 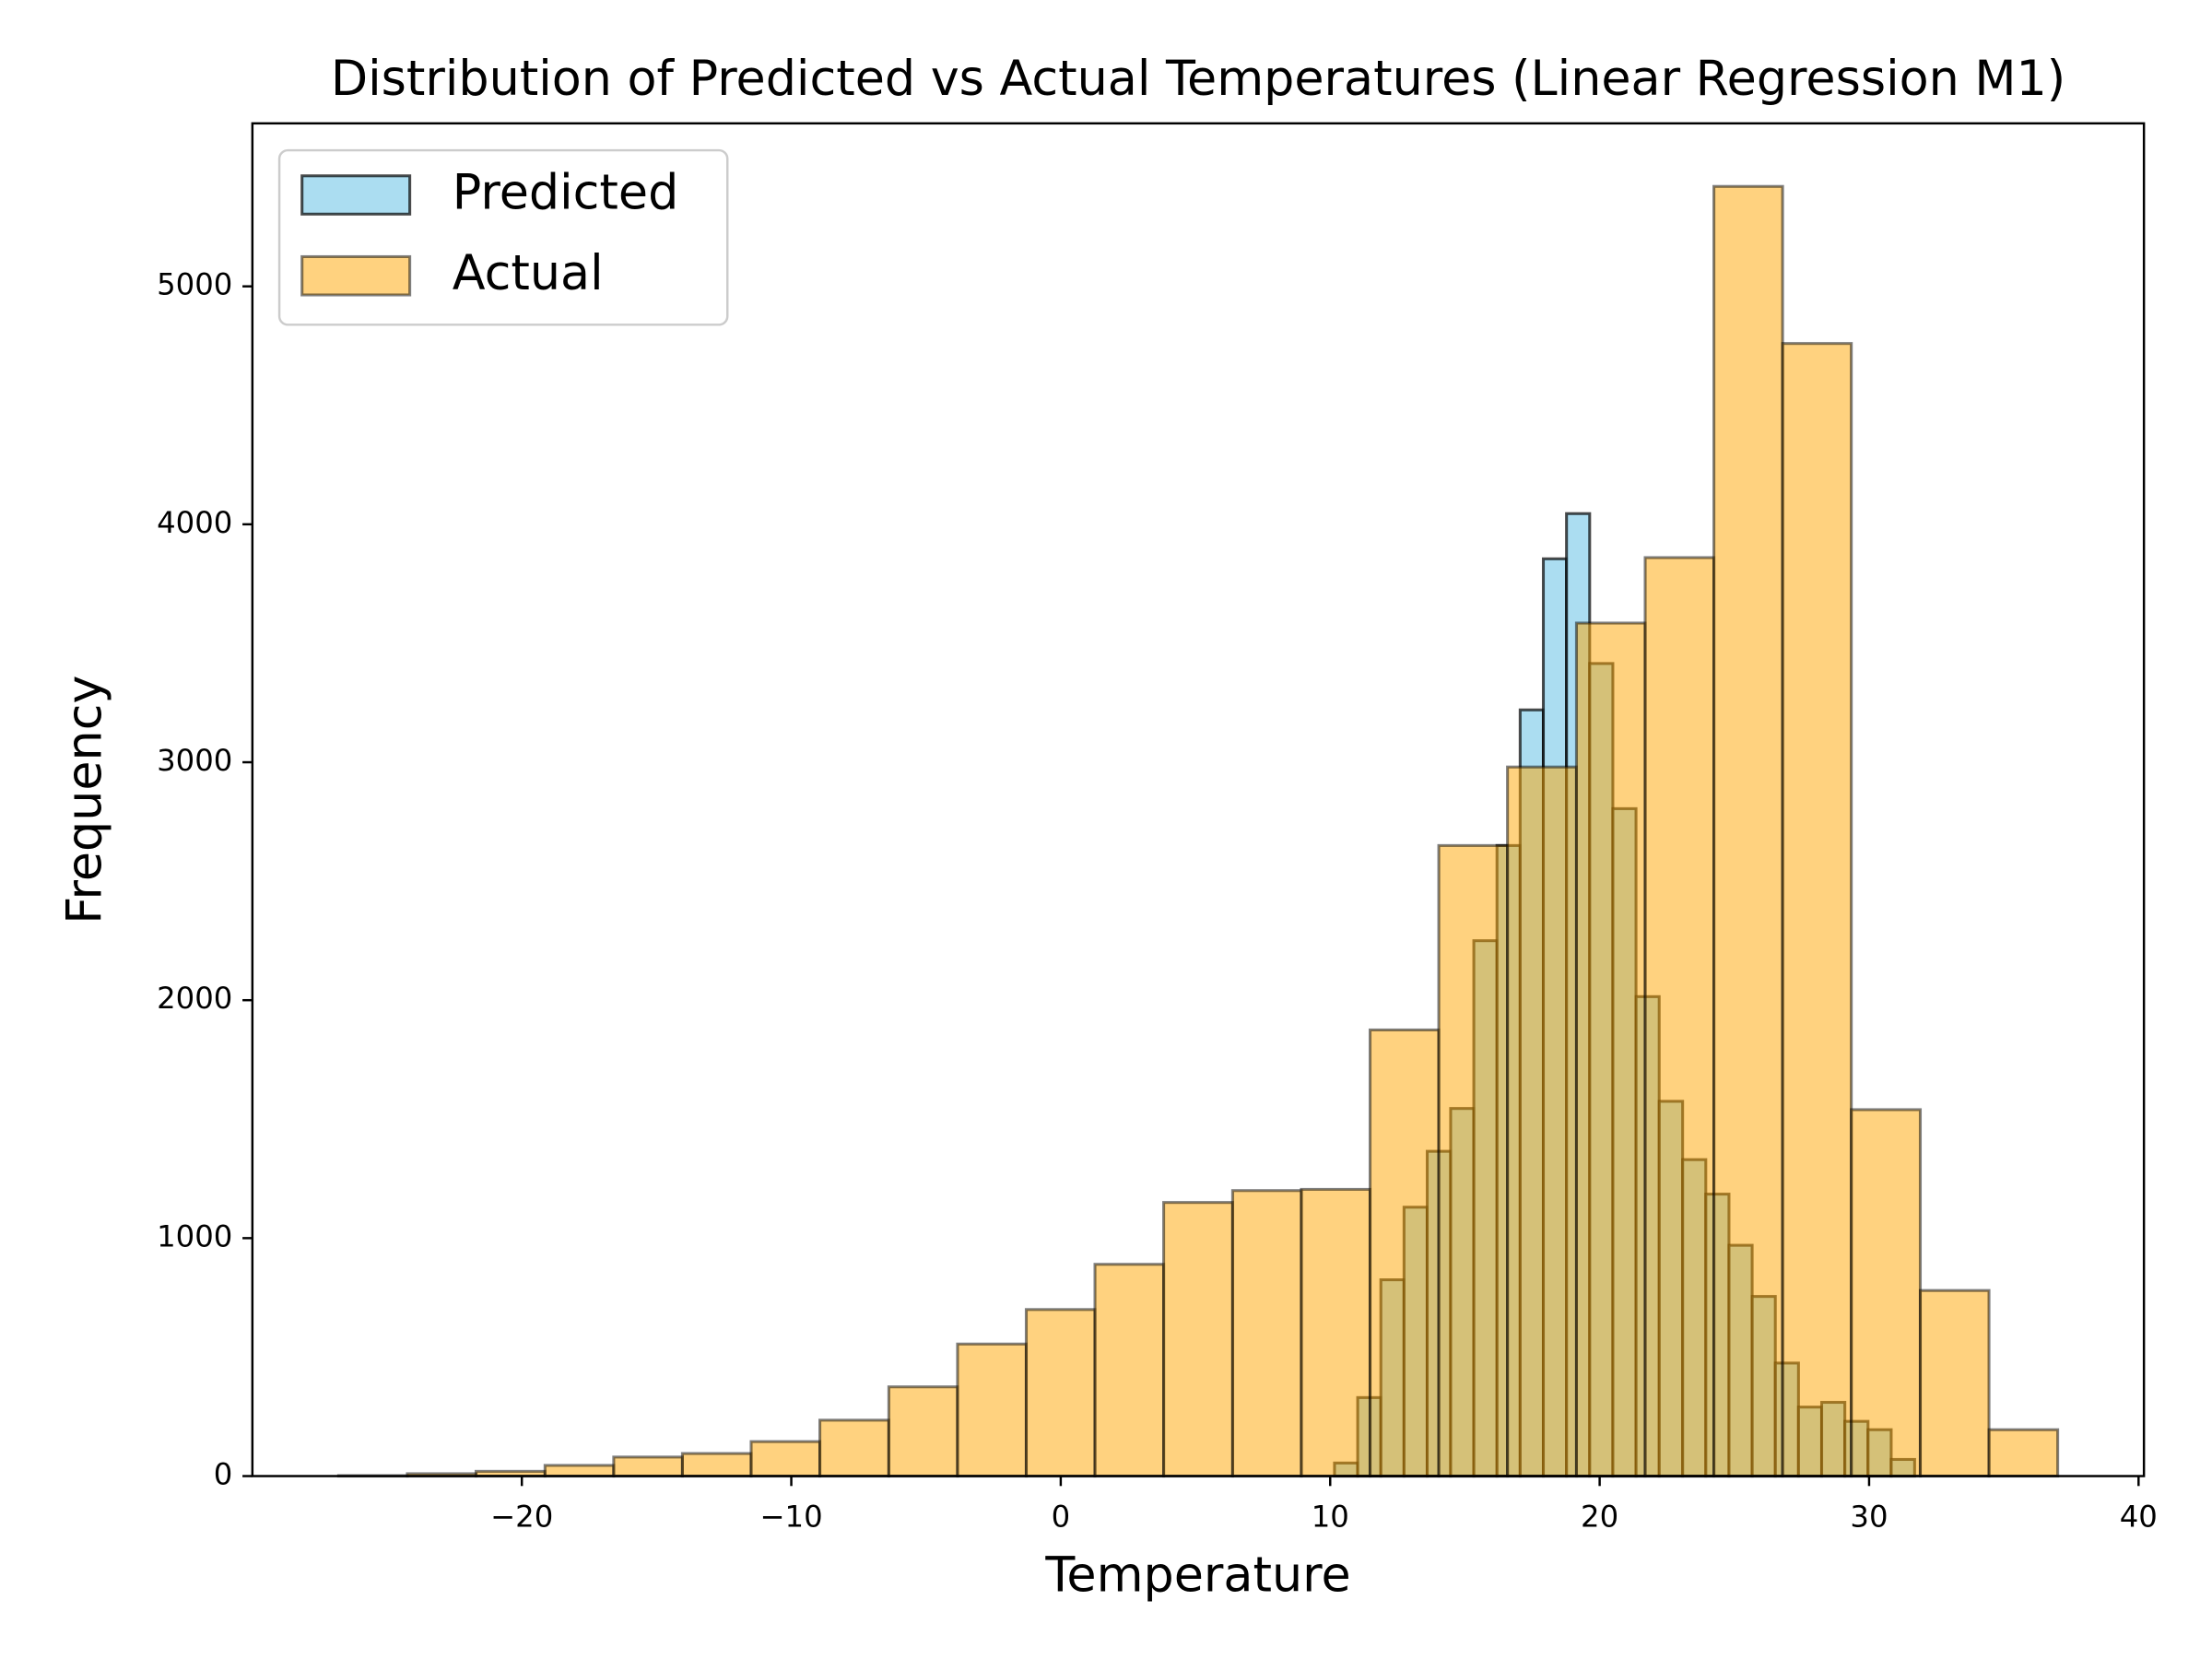 What do you see at coordinates (521, 1517) in the screenshot?
I see `x-tick-label: −20` at bounding box center [521, 1517].